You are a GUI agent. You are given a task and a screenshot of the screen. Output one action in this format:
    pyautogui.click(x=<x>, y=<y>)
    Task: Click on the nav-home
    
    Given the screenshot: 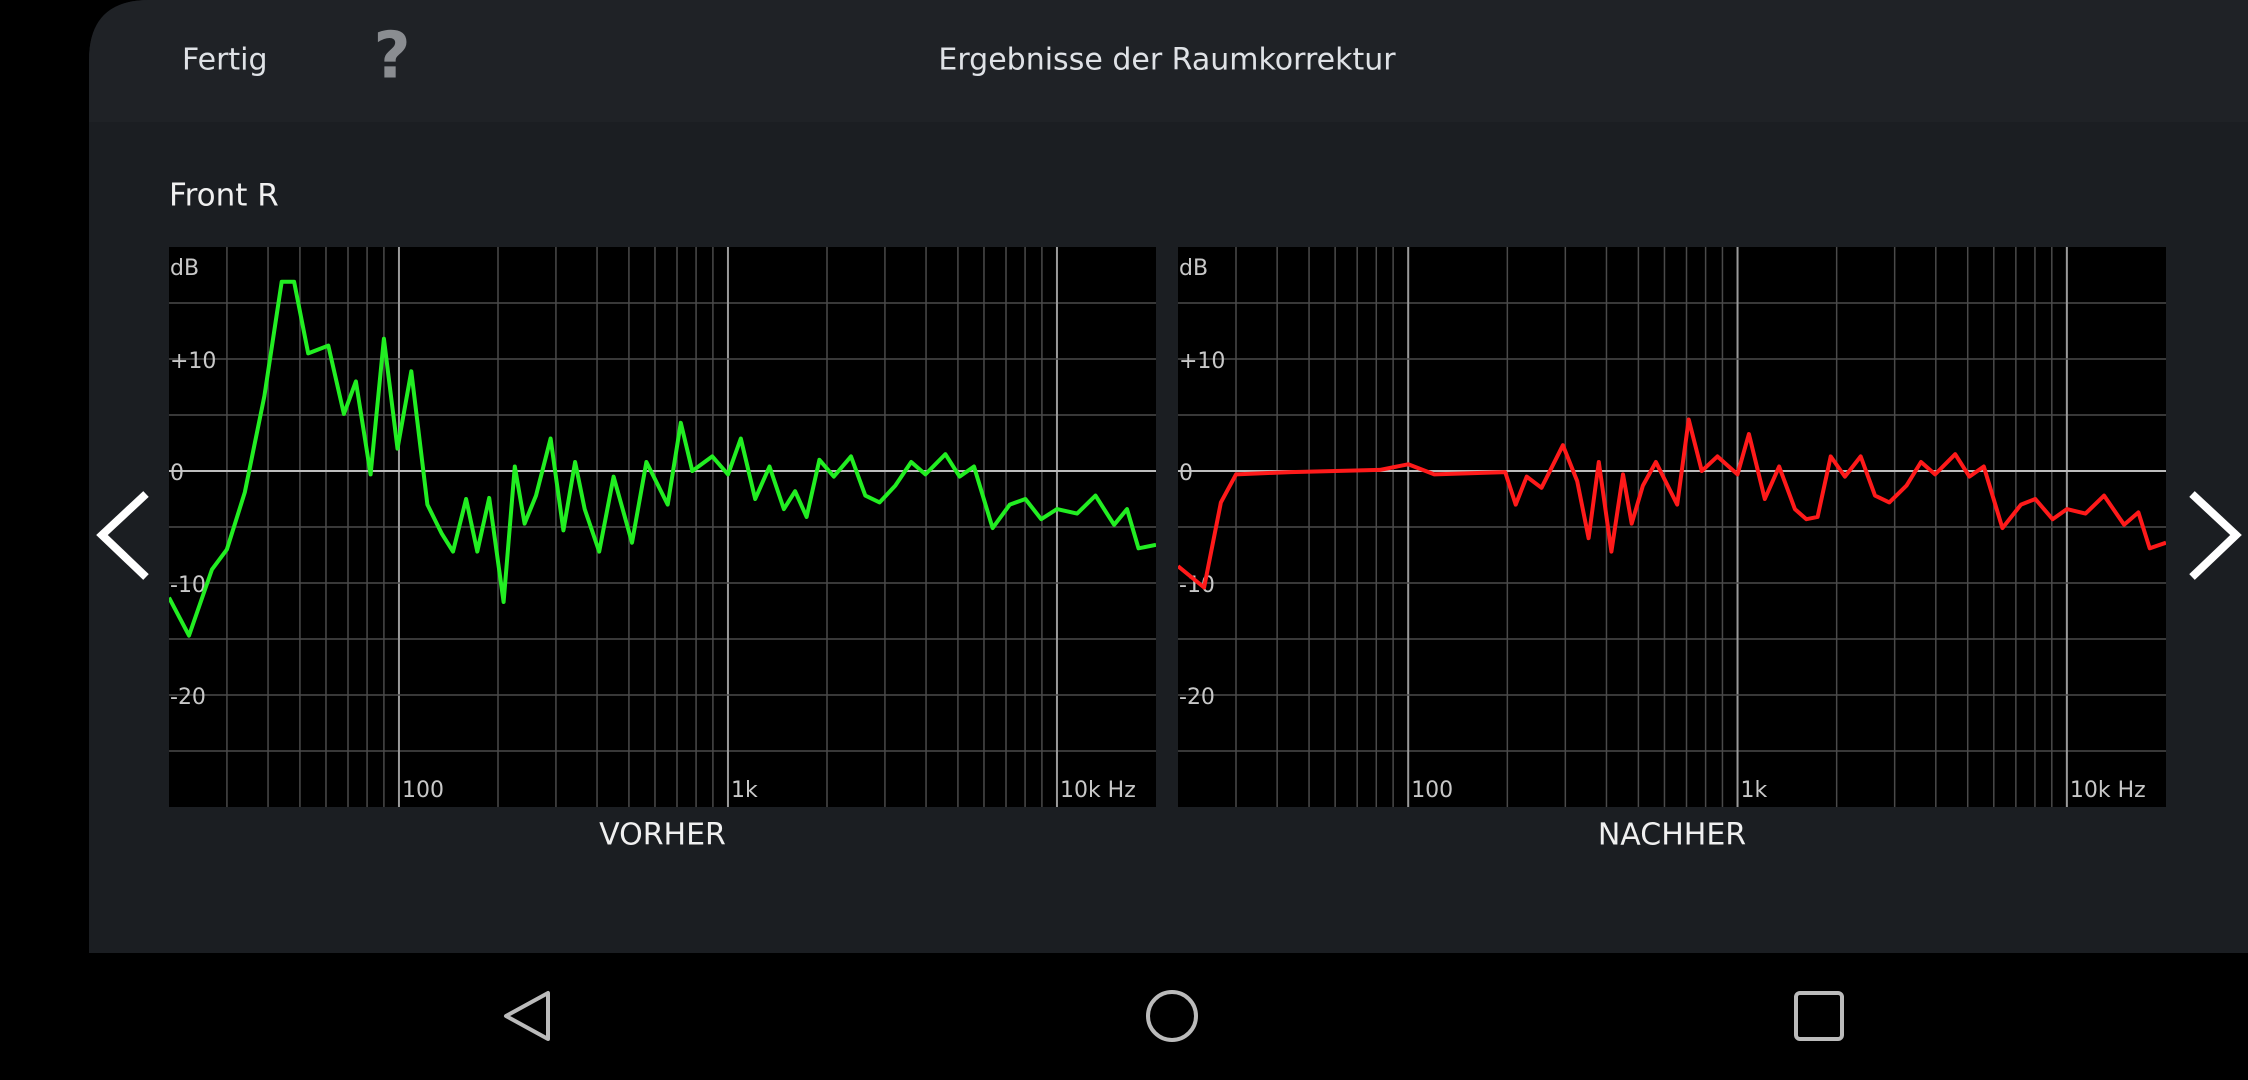 What is the action you would take?
    pyautogui.click(x=1172, y=1016)
    